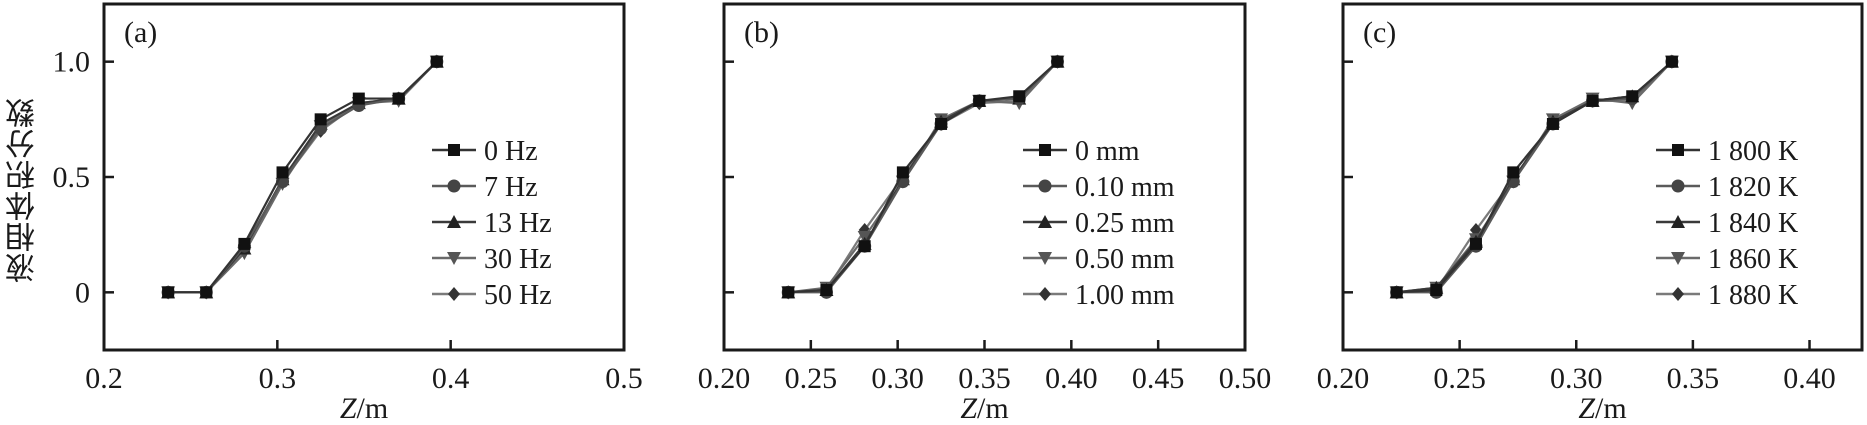 This screenshot has height=425, width=1867. Describe the element at coordinates (1125, 295) in the screenshot. I see `legend-label: 1.00 mm` at that location.